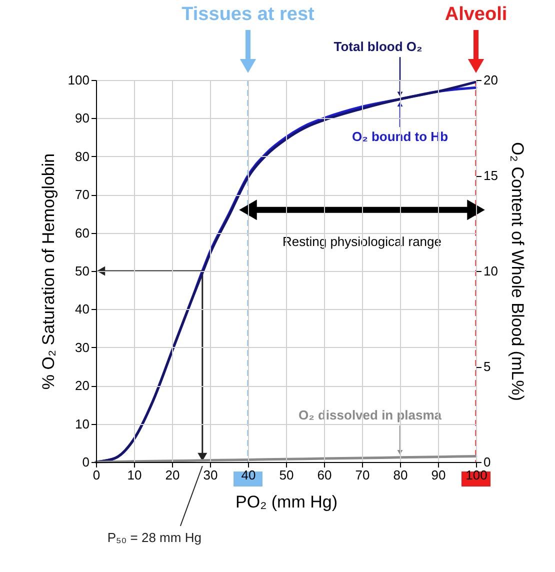  I want to click on x-tick-label: 50, so click(286, 475).